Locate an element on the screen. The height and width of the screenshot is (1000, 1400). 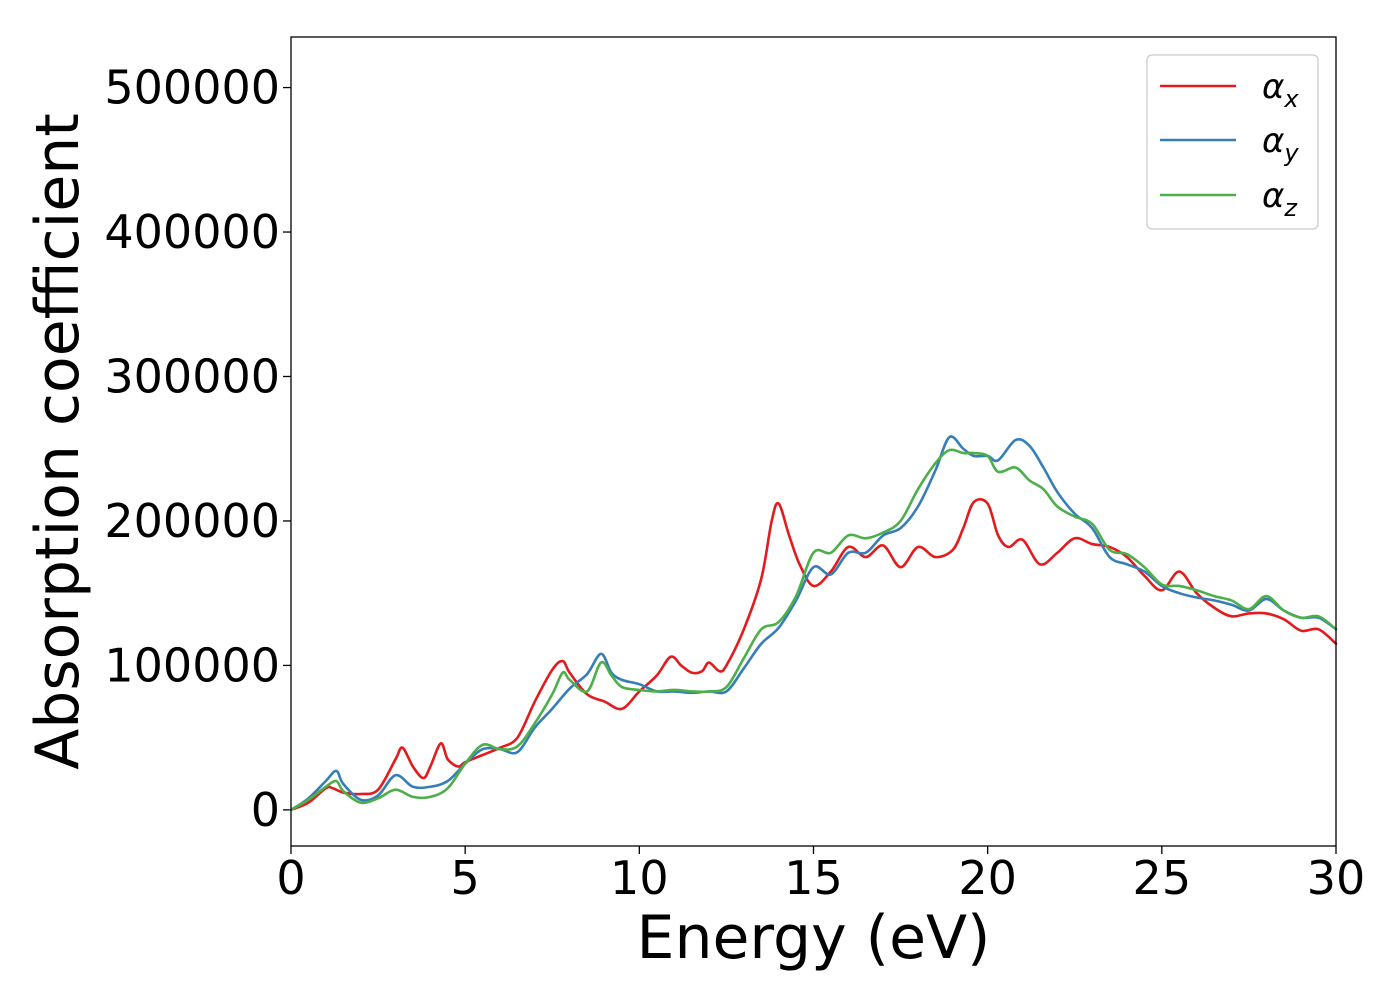
x-tick-label: 10 is located at coordinates (639, 878).